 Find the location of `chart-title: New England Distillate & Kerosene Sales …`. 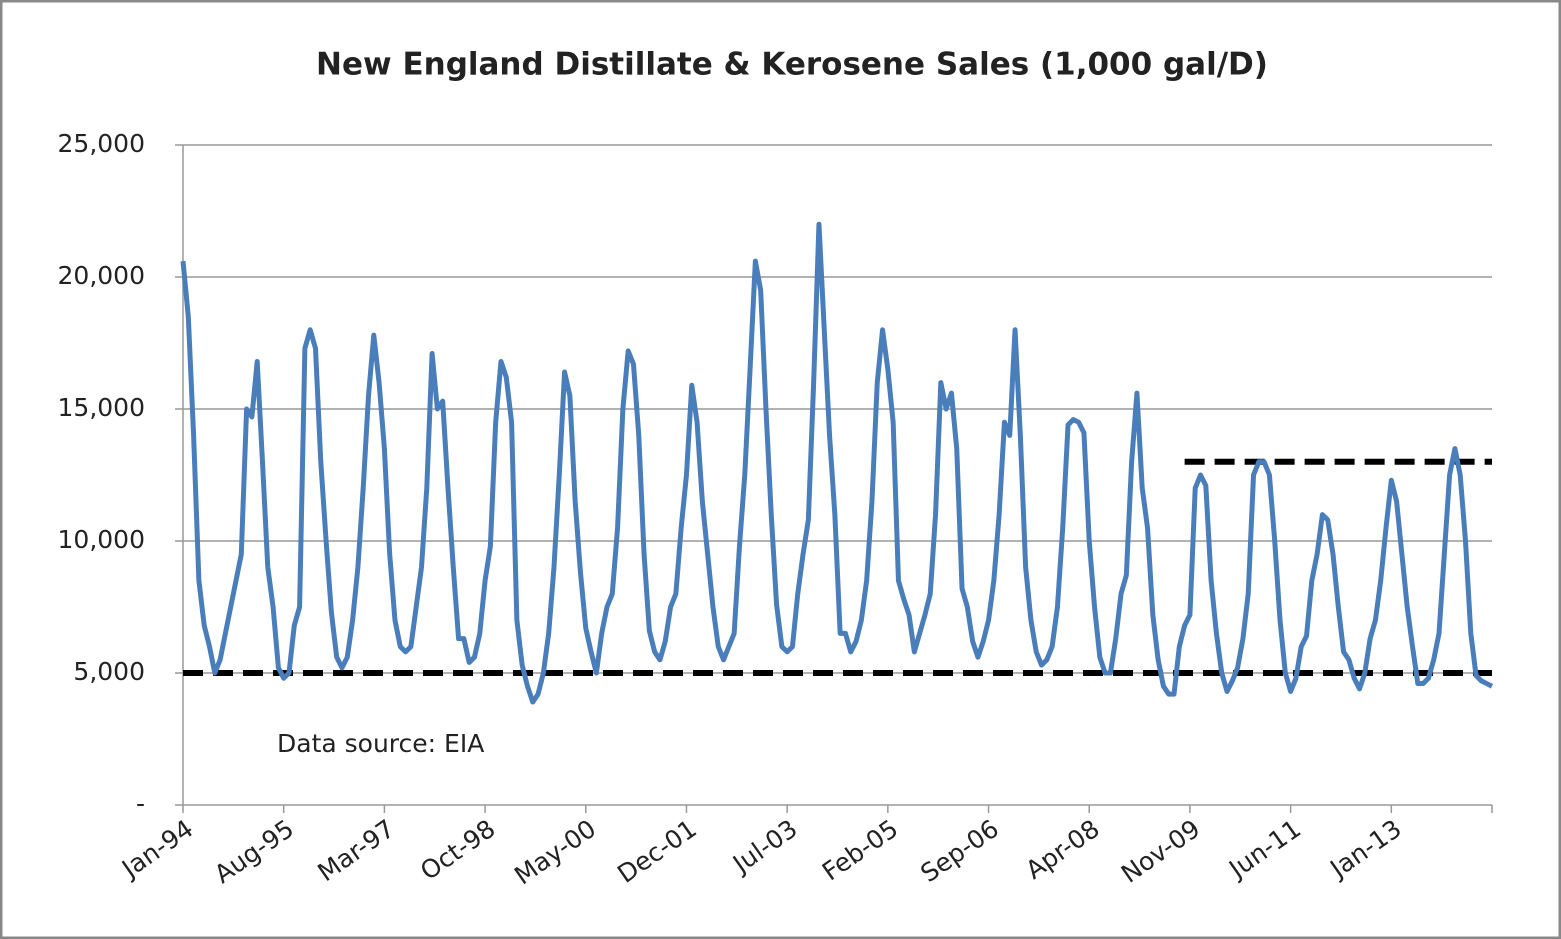

chart-title: New England Distillate & Kerosene Sales … is located at coordinates (792, 65).